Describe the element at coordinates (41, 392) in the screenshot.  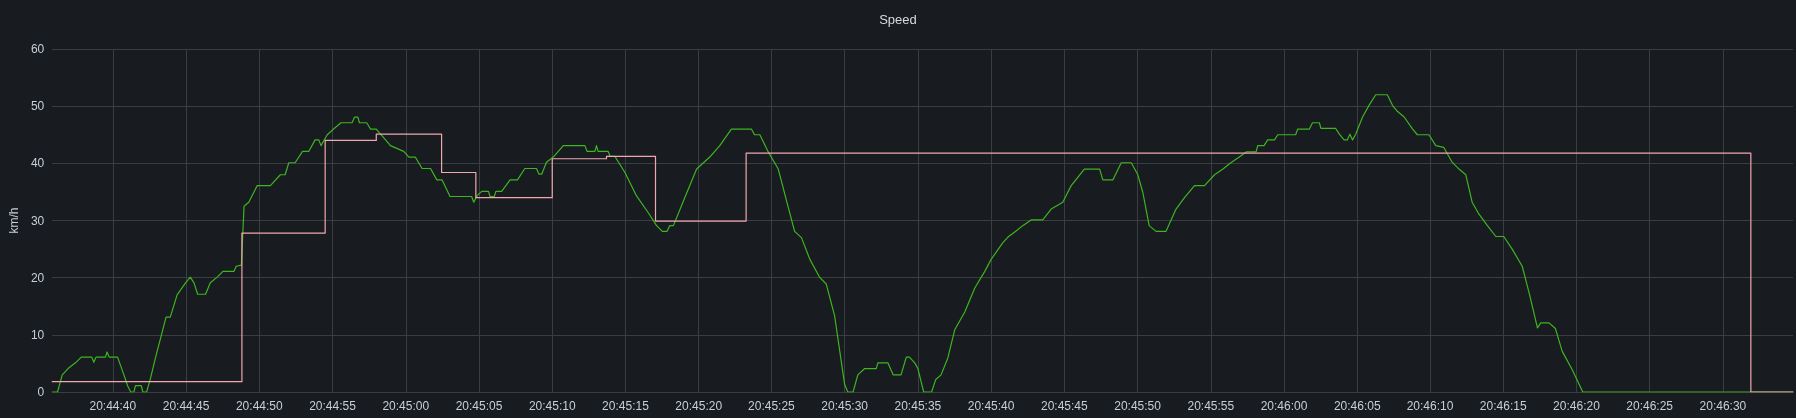
I see `y-tick-label: 0` at that location.